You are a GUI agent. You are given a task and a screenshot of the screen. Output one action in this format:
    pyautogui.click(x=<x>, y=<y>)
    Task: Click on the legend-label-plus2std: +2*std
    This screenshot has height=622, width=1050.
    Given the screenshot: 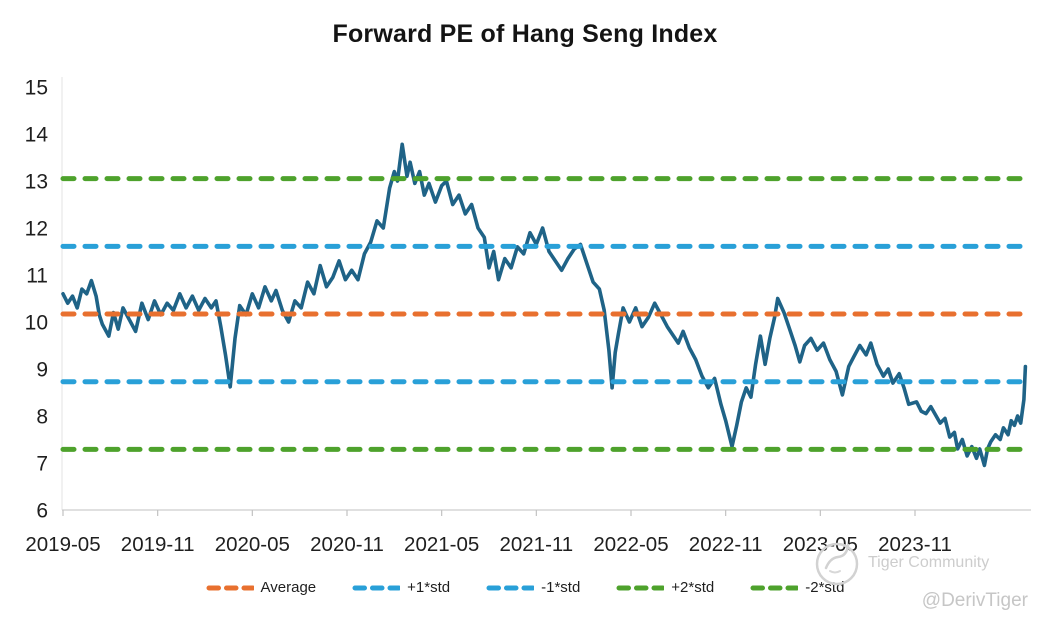 What is the action you would take?
    pyautogui.click(x=693, y=587)
    